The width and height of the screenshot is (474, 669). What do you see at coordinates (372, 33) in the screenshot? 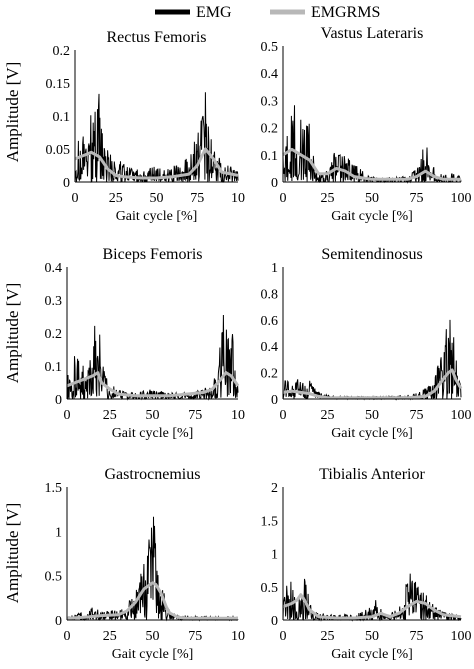
I see `chart-title: Vastus Lateraris` at bounding box center [372, 33].